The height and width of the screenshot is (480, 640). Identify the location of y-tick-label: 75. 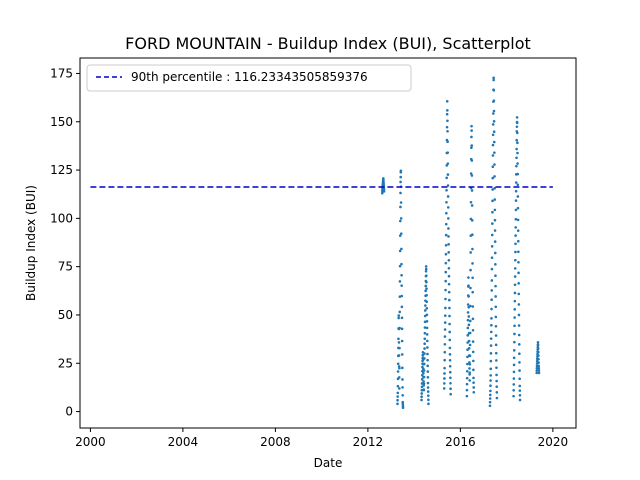
(65, 267).